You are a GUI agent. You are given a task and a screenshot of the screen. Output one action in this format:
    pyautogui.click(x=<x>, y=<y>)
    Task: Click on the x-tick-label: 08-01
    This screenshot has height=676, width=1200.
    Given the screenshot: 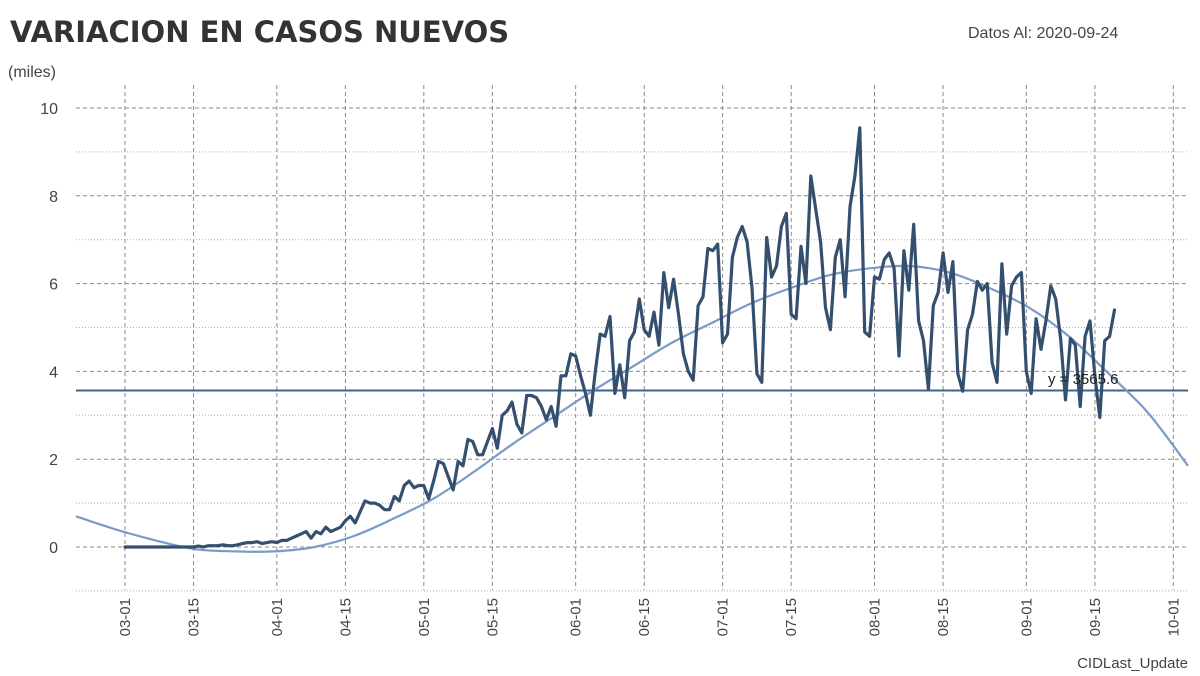 What is the action you would take?
    pyautogui.click(x=874, y=617)
    